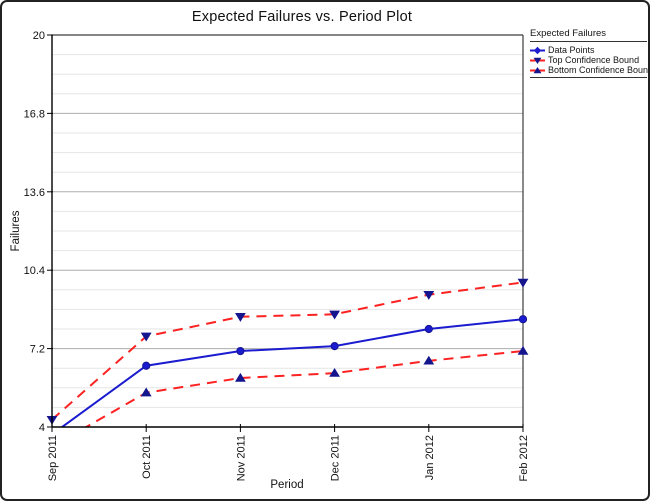 This screenshot has height=501, width=650. What do you see at coordinates (42, 428) in the screenshot?
I see `y-tick-label: 4` at bounding box center [42, 428].